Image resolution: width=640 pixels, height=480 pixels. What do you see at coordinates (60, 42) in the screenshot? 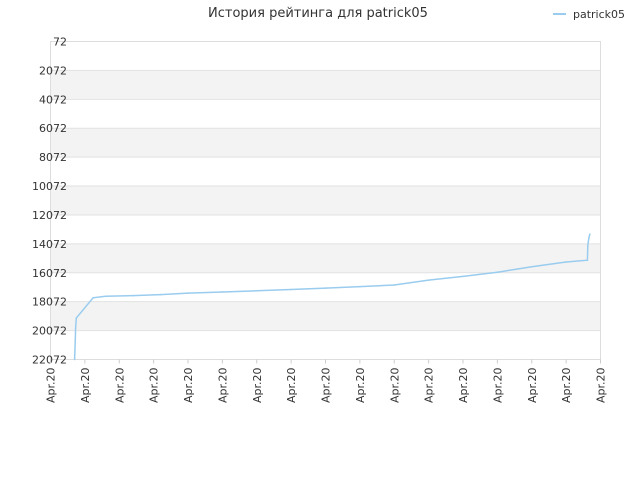
I see `y-tick-label: 72` at bounding box center [60, 42].